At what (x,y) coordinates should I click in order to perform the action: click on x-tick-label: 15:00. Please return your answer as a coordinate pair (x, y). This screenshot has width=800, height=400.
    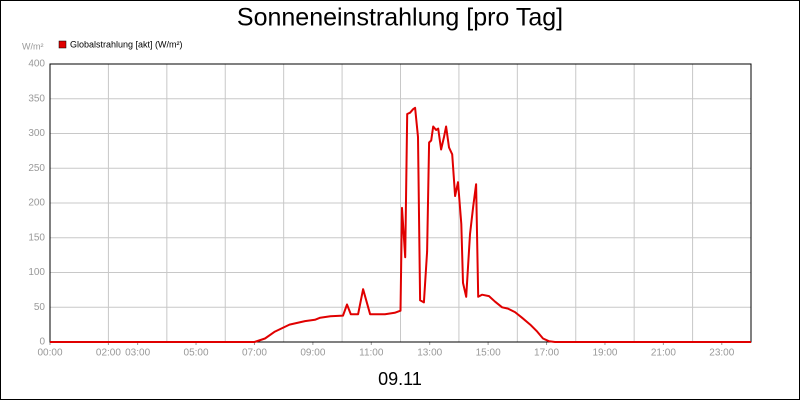
    Looking at the image, I should click on (488, 353).